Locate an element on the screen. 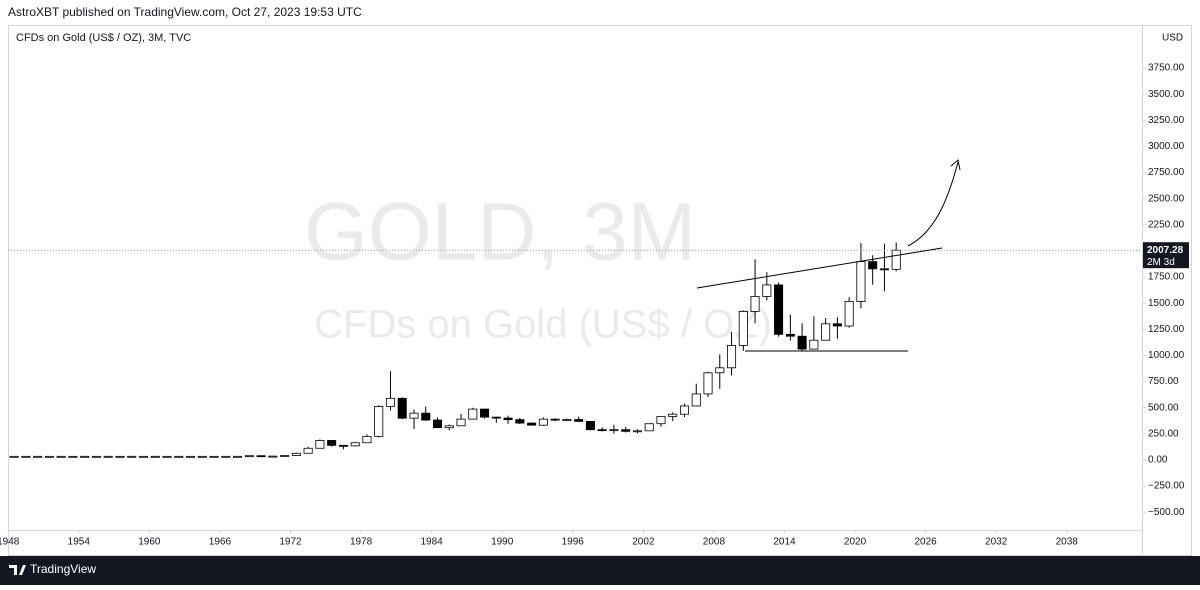 This screenshot has width=1200, height=590. watermark: CFDs on Gold (US$ / OZ) is located at coordinates (543, 325).